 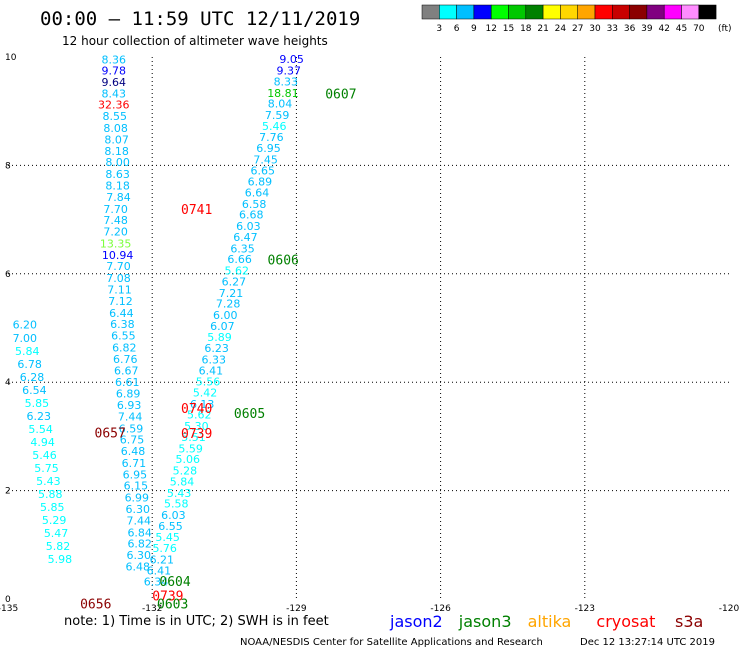 I want to click on wave-height-value: 6.28, so click(x=32, y=377).